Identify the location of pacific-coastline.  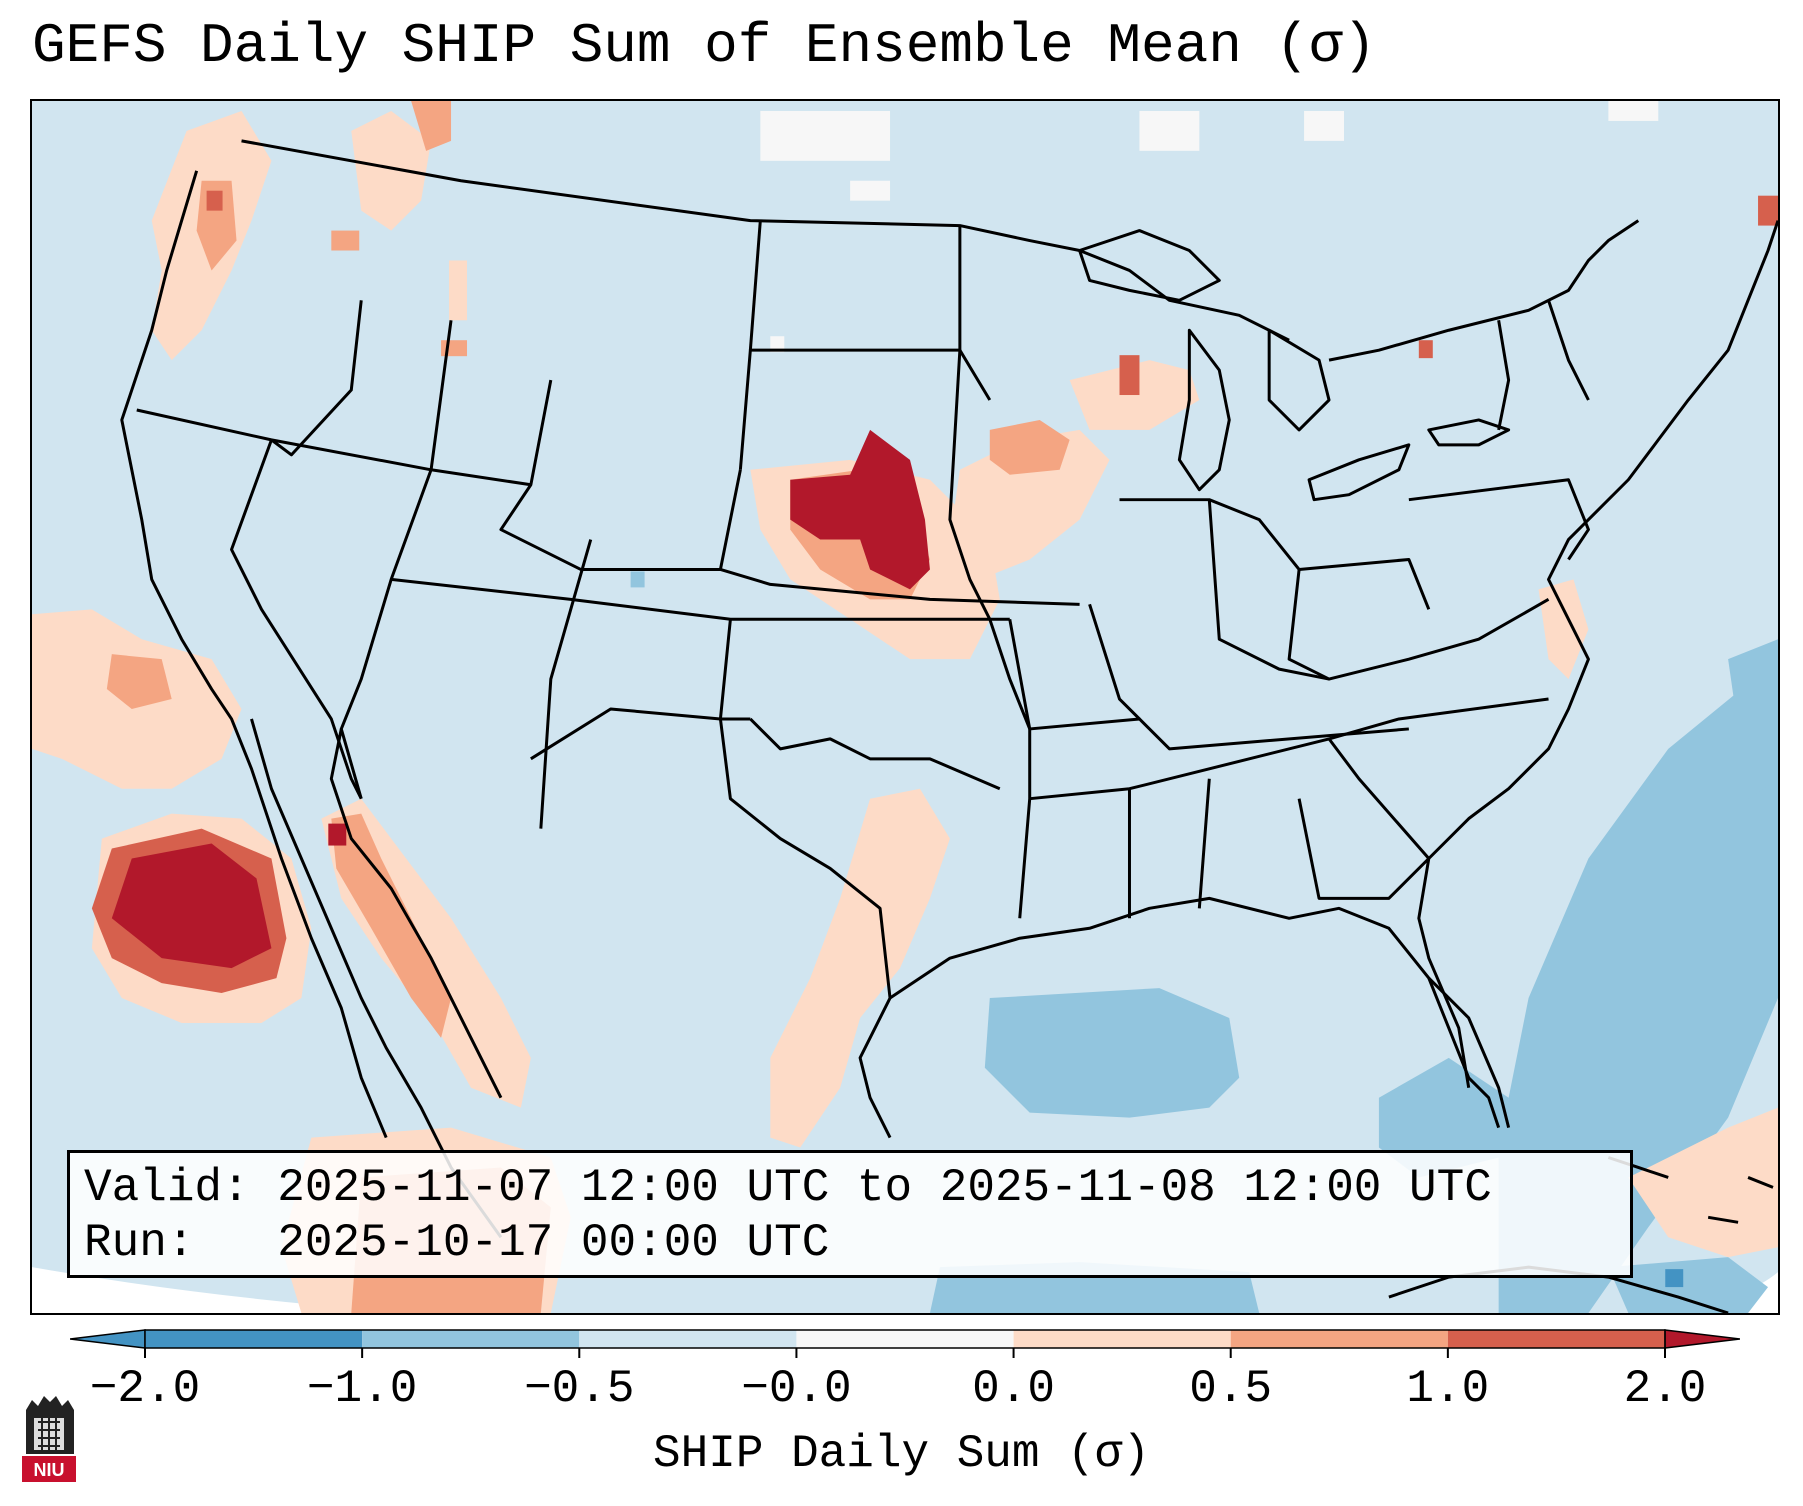
(254, 654).